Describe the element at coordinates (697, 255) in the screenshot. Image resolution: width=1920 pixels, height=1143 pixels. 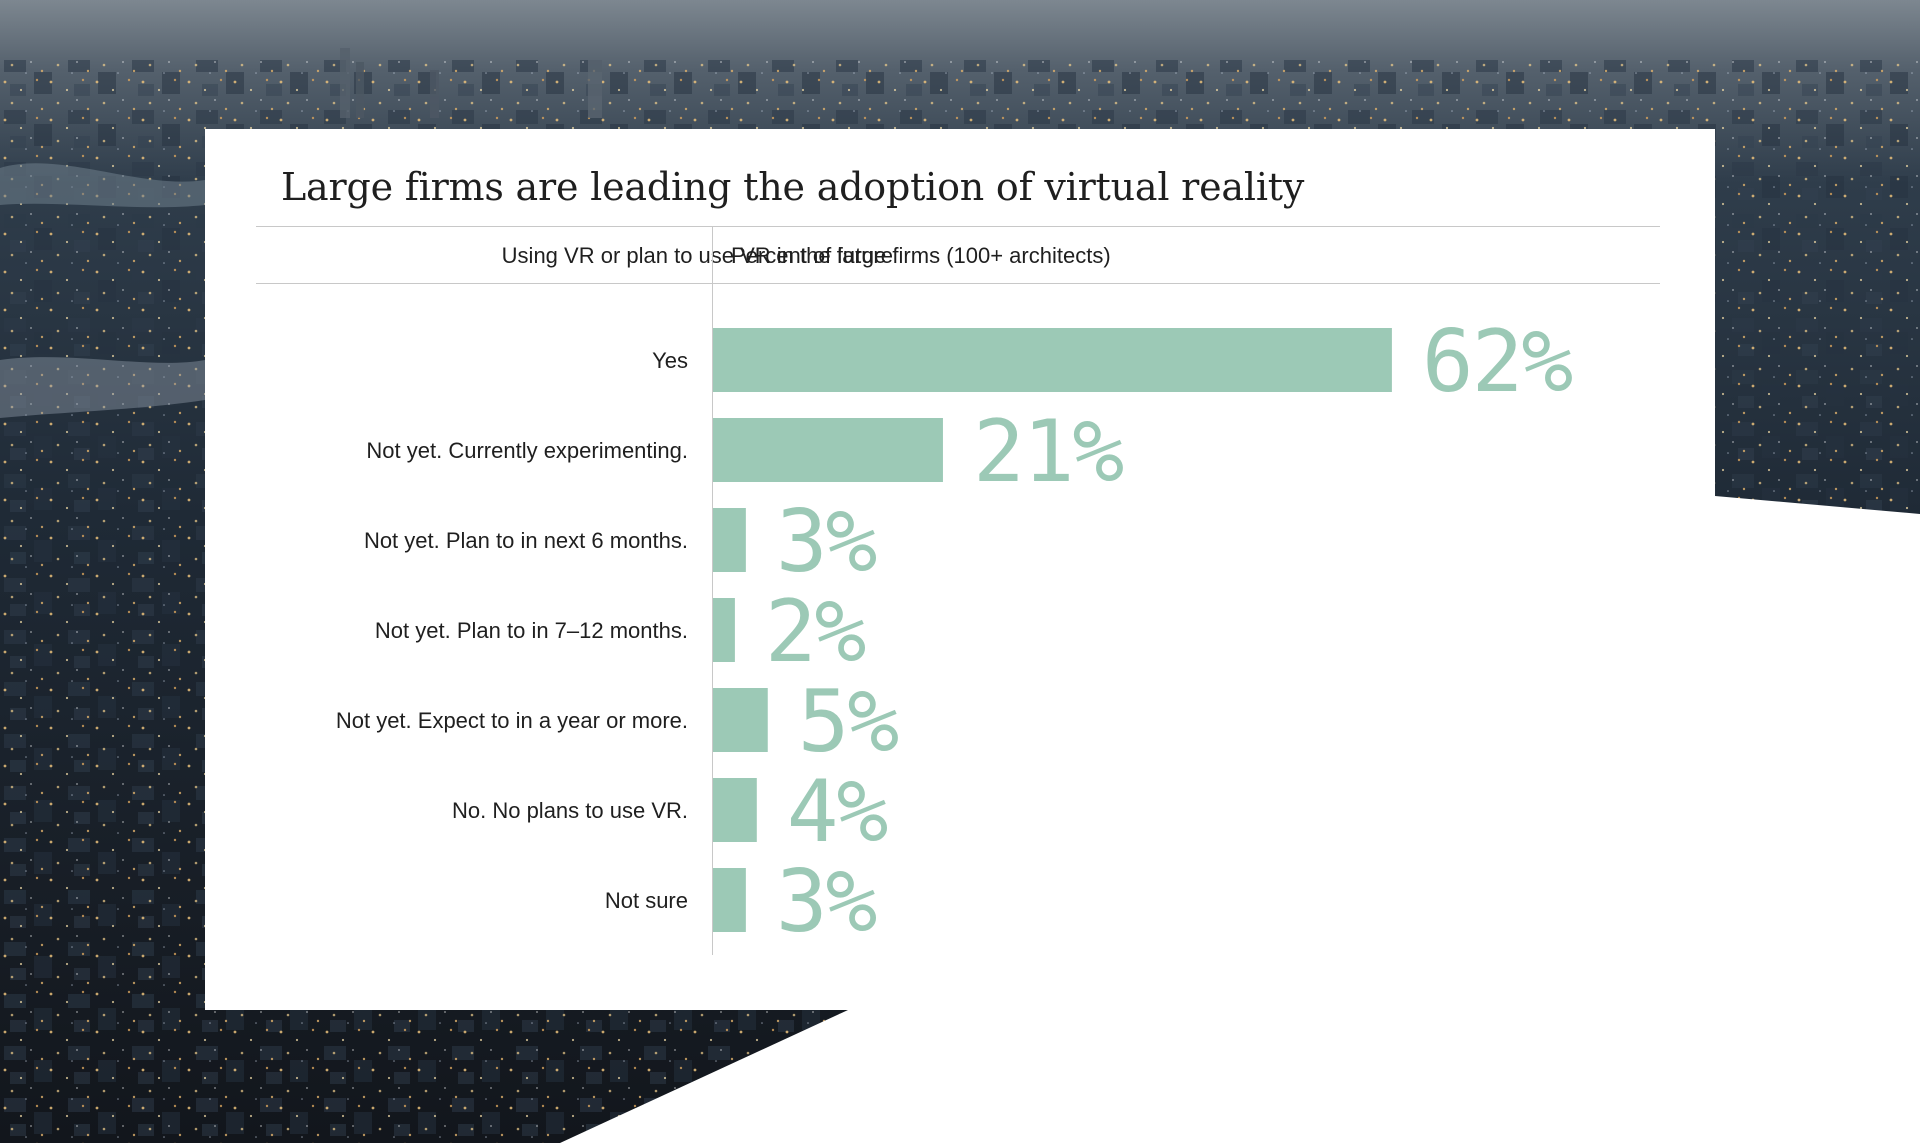
I see `category-column-header: Using VR or plan to use VR in the future` at that location.